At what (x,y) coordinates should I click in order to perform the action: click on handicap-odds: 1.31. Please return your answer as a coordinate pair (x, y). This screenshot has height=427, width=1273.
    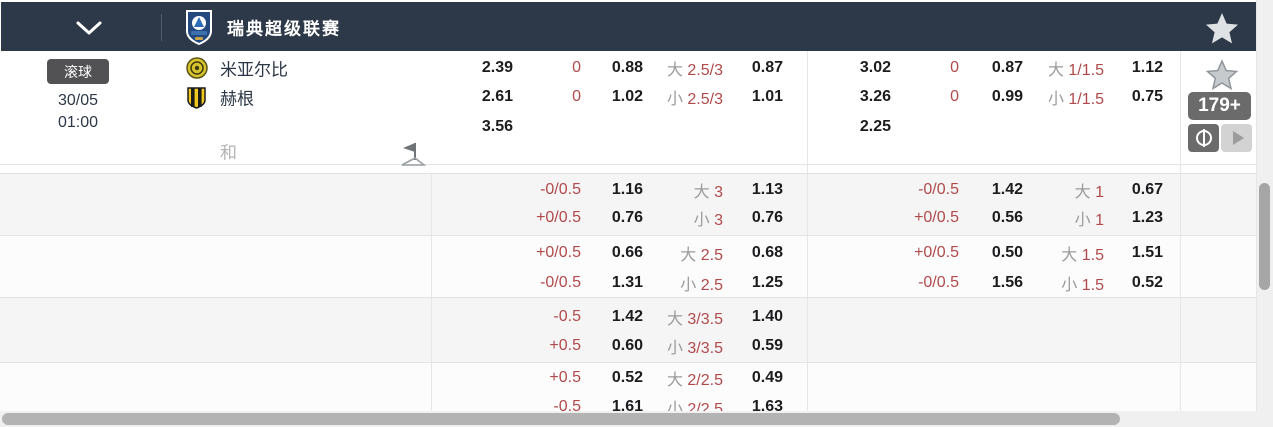
    Looking at the image, I should click on (627, 282).